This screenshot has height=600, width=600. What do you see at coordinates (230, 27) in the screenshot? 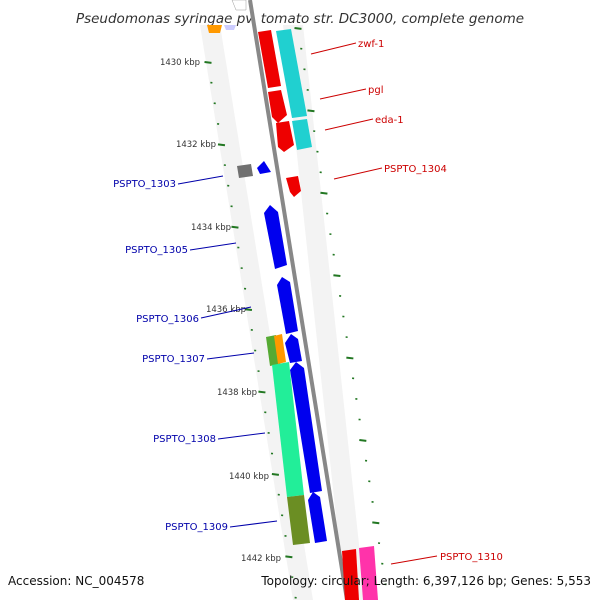
I see `feature-partial-lavender` at bounding box center [230, 27].